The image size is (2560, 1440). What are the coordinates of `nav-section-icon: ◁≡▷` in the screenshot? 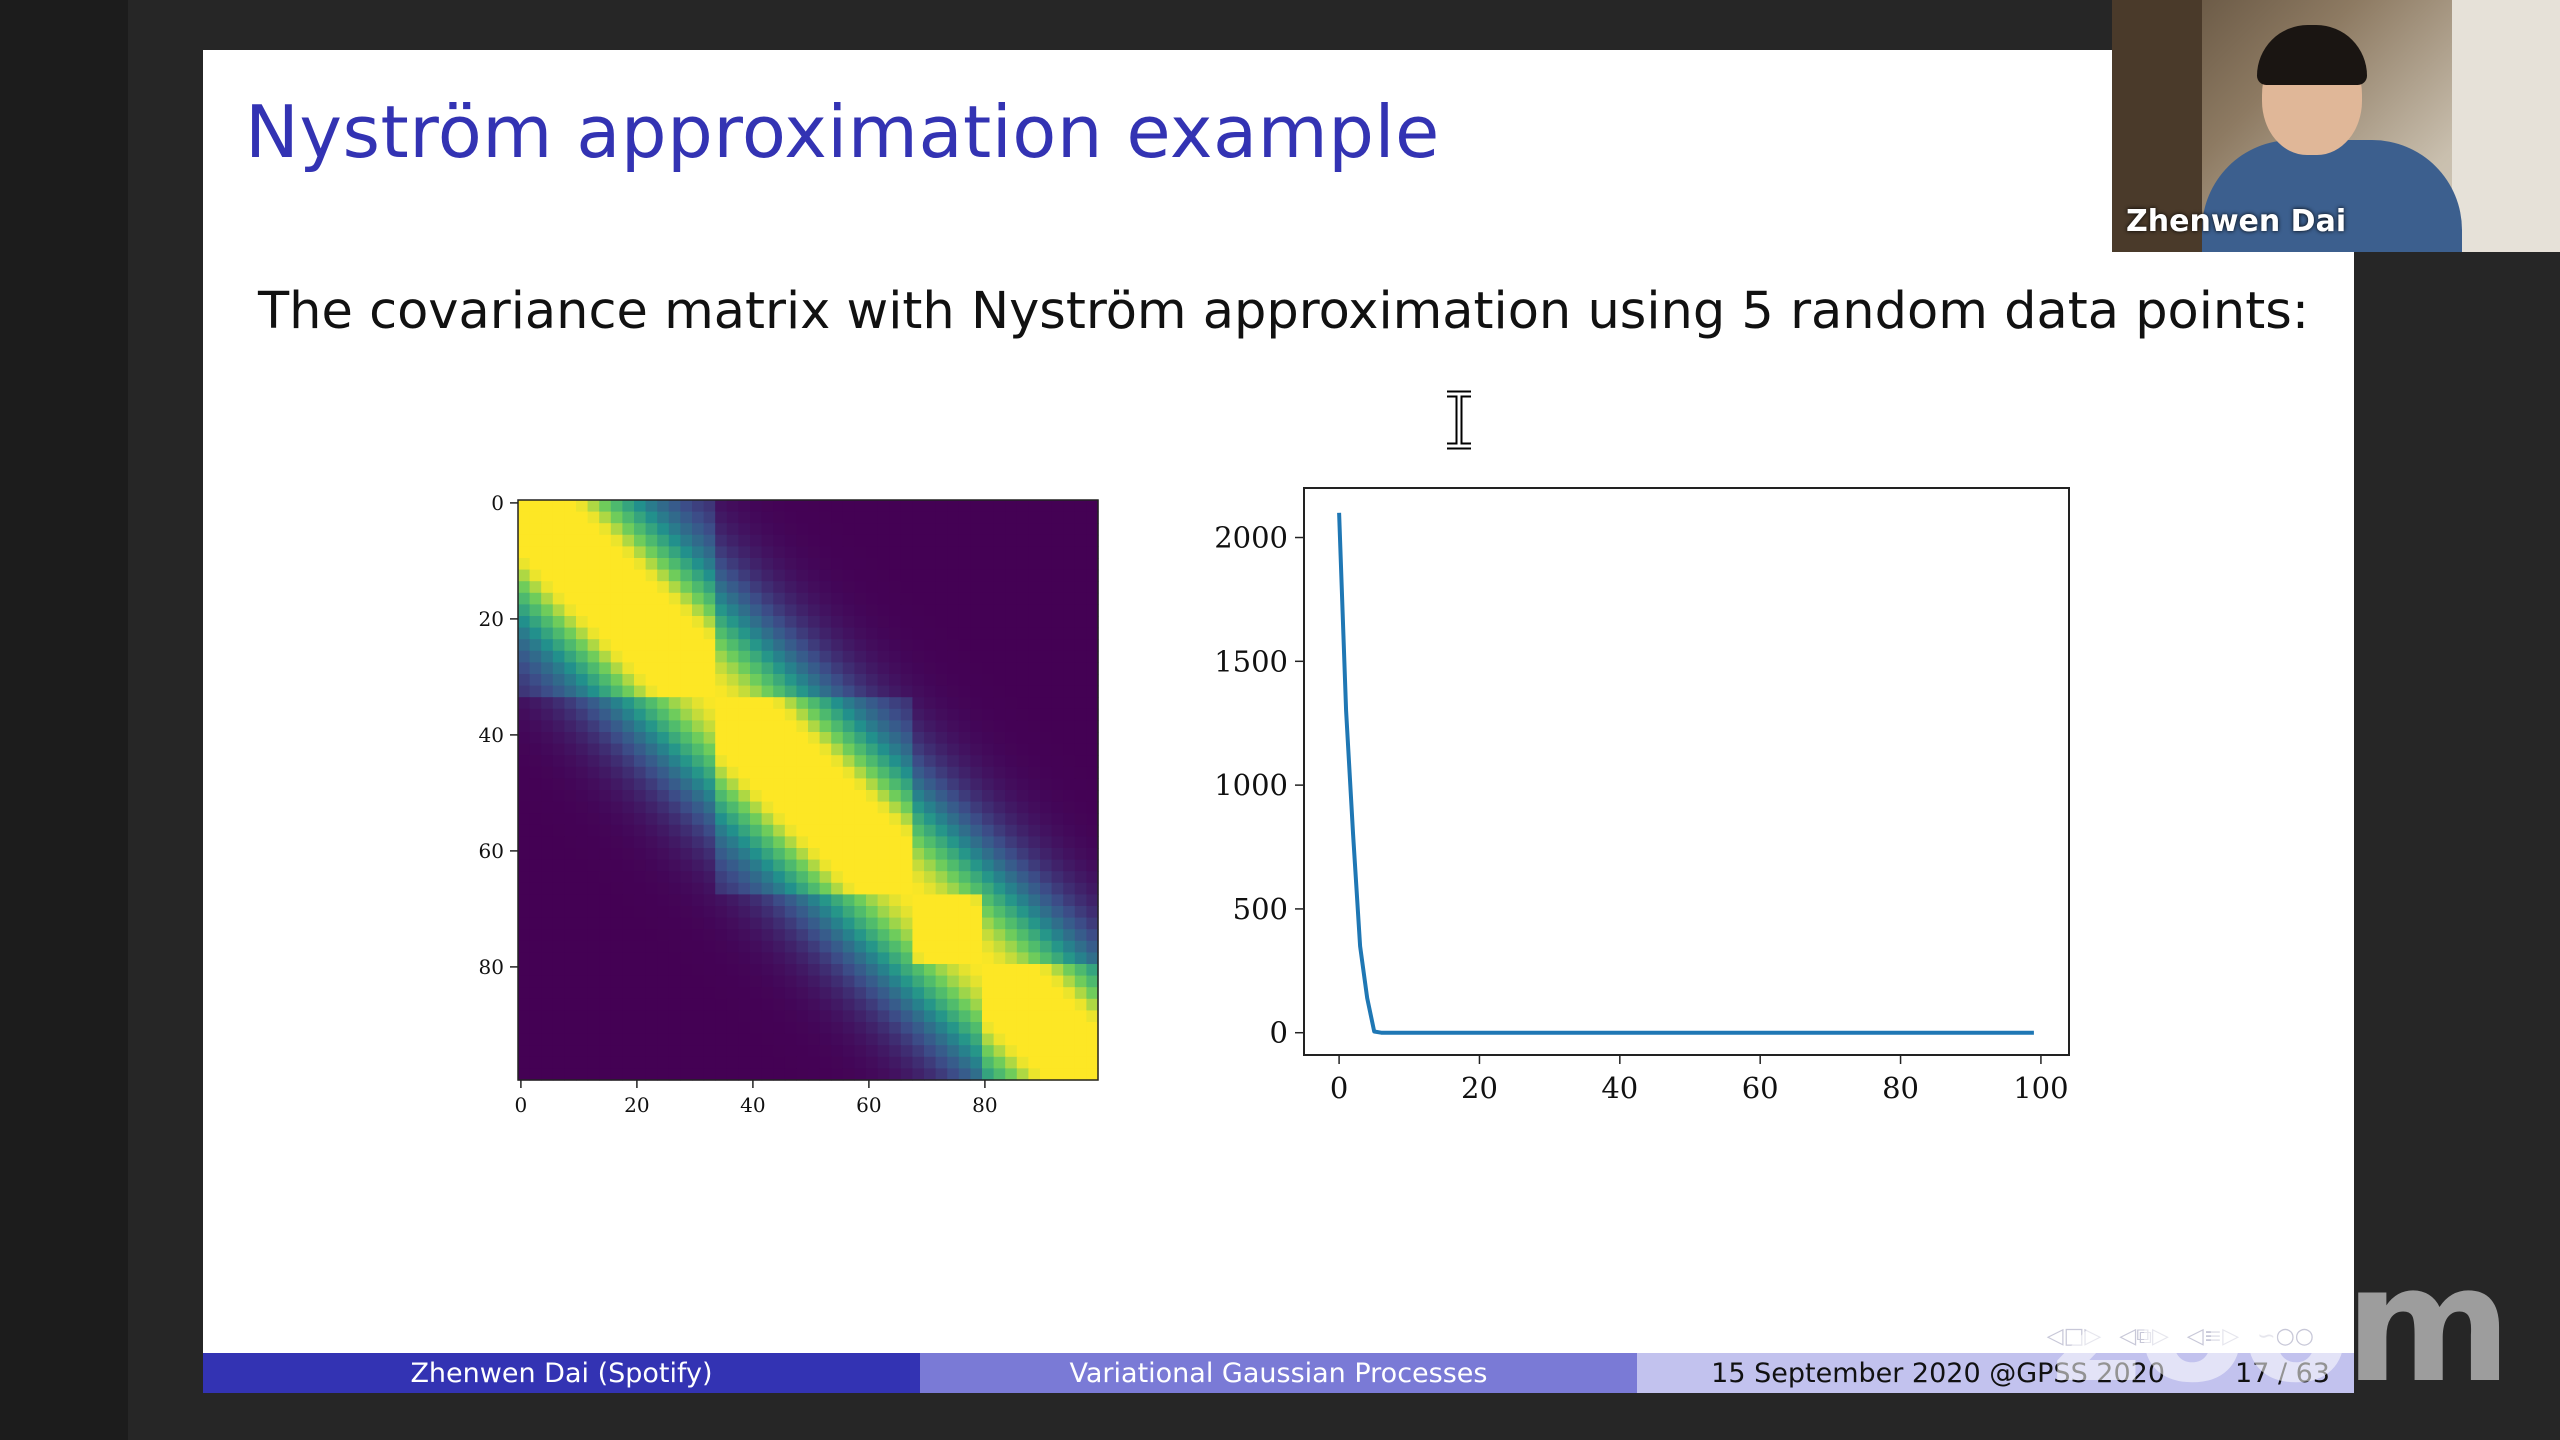 It's located at (2213, 1336).